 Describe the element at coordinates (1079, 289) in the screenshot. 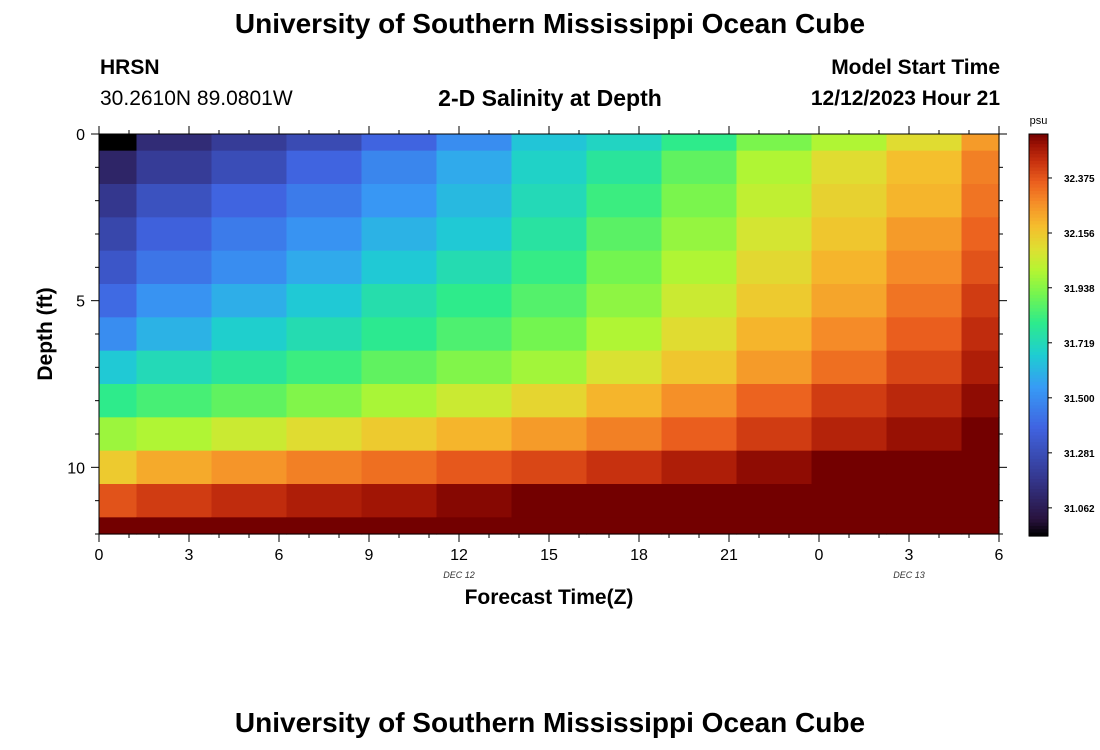

I see `colorbar-tick-label: 31.938` at that location.